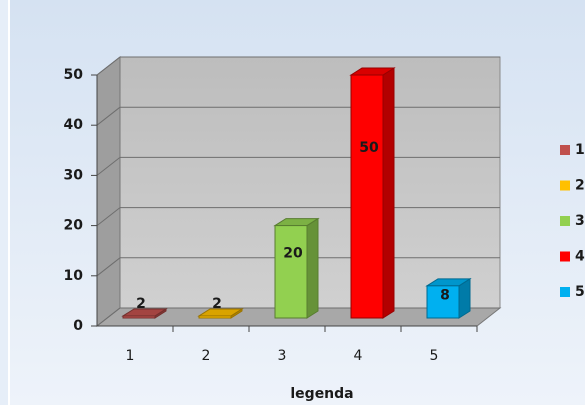 The height and width of the screenshot is (405, 585). I want to click on legend-label: 2, so click(580, 186).